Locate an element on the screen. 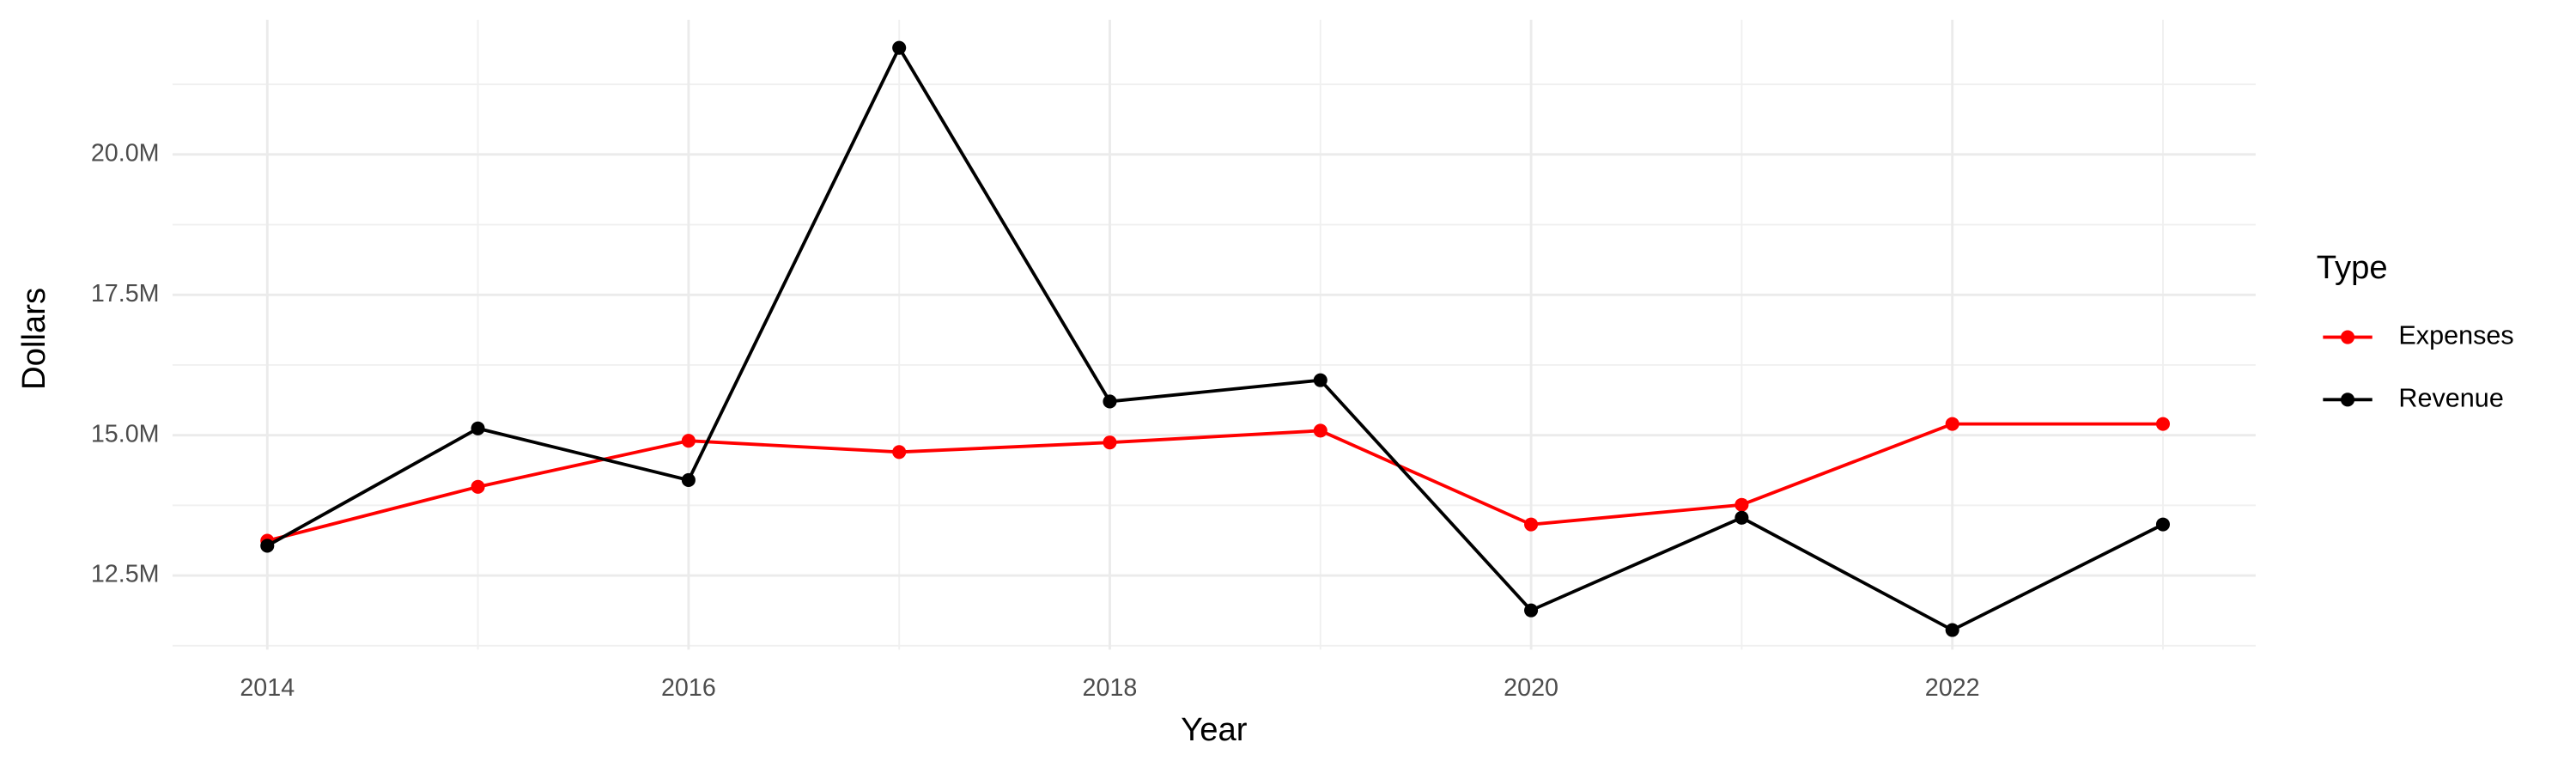 The image size is (2576, 773). x-tick-label: 2014 is located at coordinates (268, 688).